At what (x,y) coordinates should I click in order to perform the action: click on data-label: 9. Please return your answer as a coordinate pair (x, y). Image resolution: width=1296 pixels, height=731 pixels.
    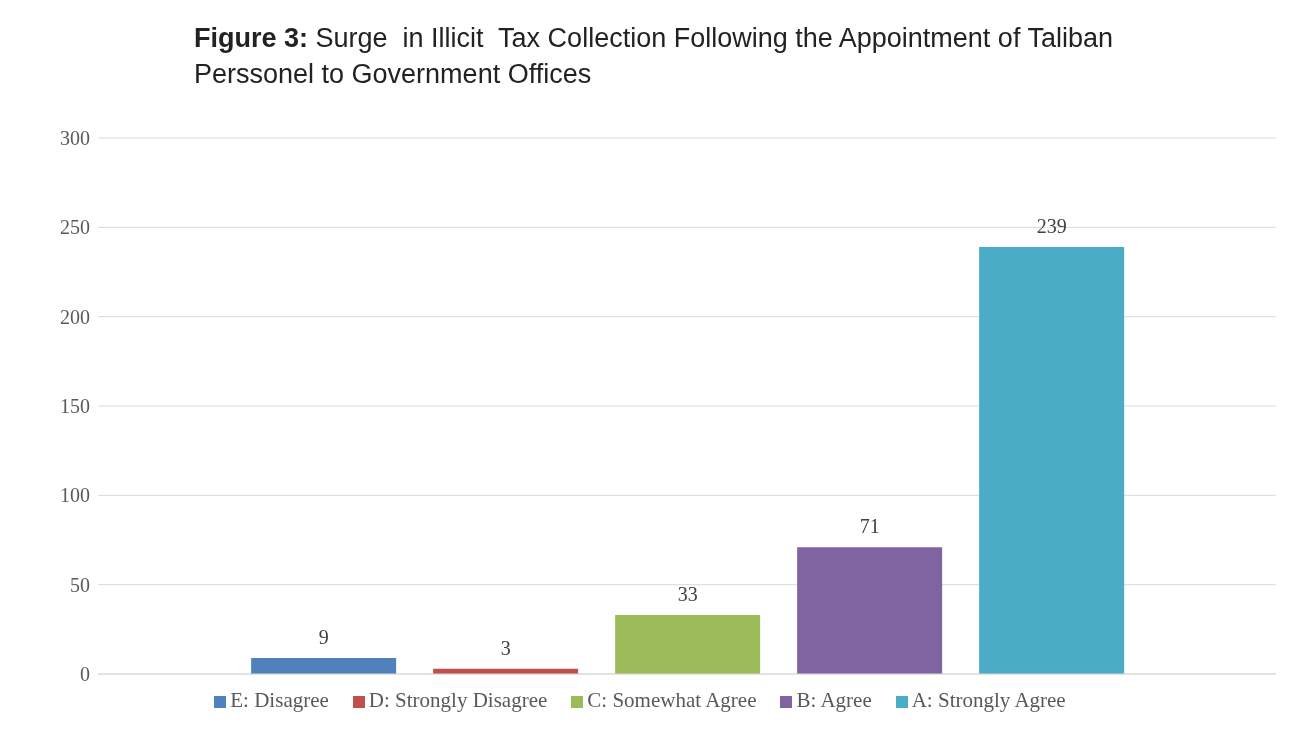
    Looking at the image, I should click on (323, 636).